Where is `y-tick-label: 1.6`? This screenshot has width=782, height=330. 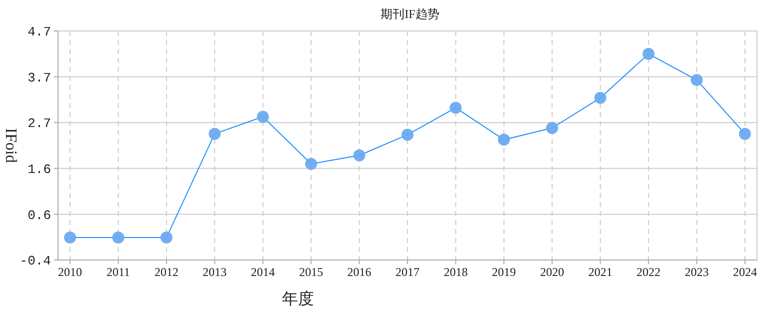
y-tick-label: 1.6 is located at coordinates (39, 169).